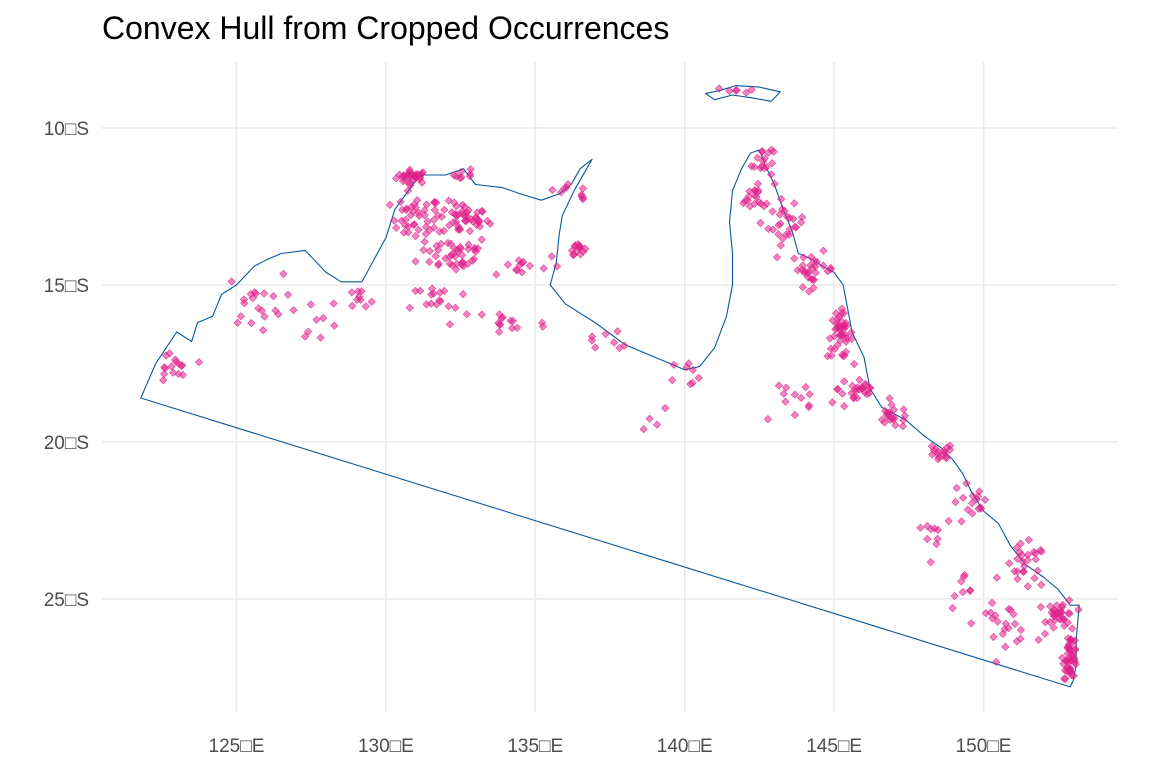  What do you see at coordinates (66, 600) in the screenshot?
I see `y-tick-label: 25□S` at bounding box center [66, 600].